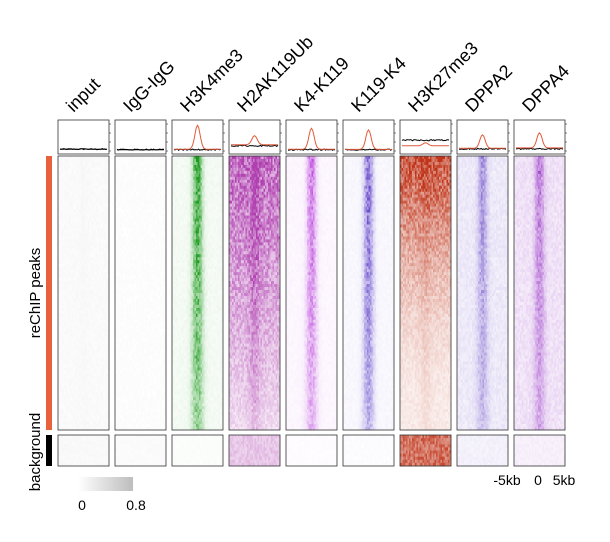  I want to click on peak-profile-line, so click(311, 138).